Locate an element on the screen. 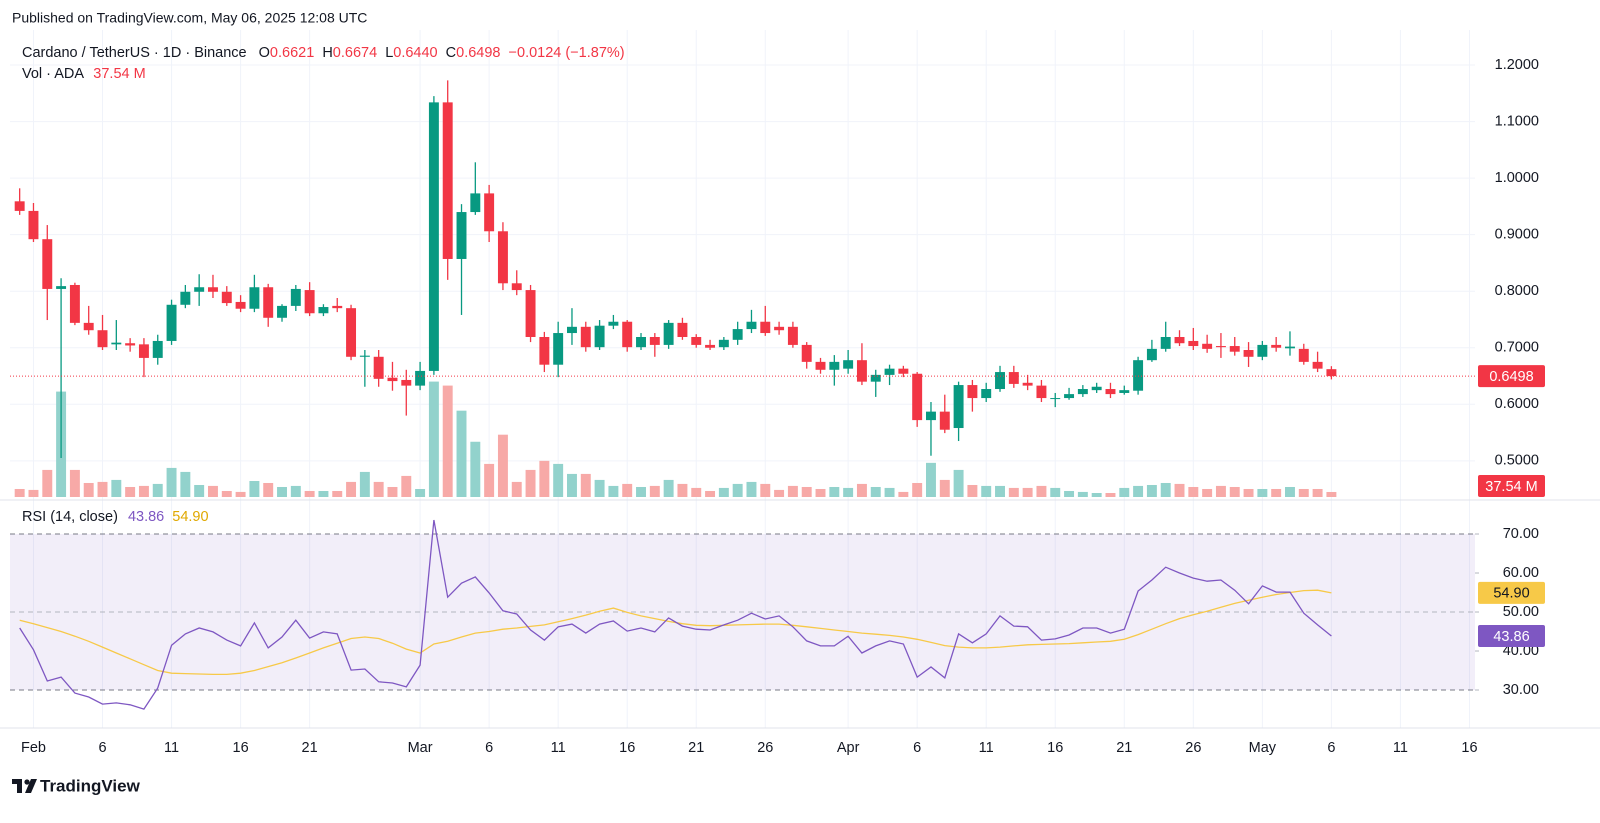 This screenshot has height=823, width=1600. logo: TradingView is located at coordinates (76, 785).